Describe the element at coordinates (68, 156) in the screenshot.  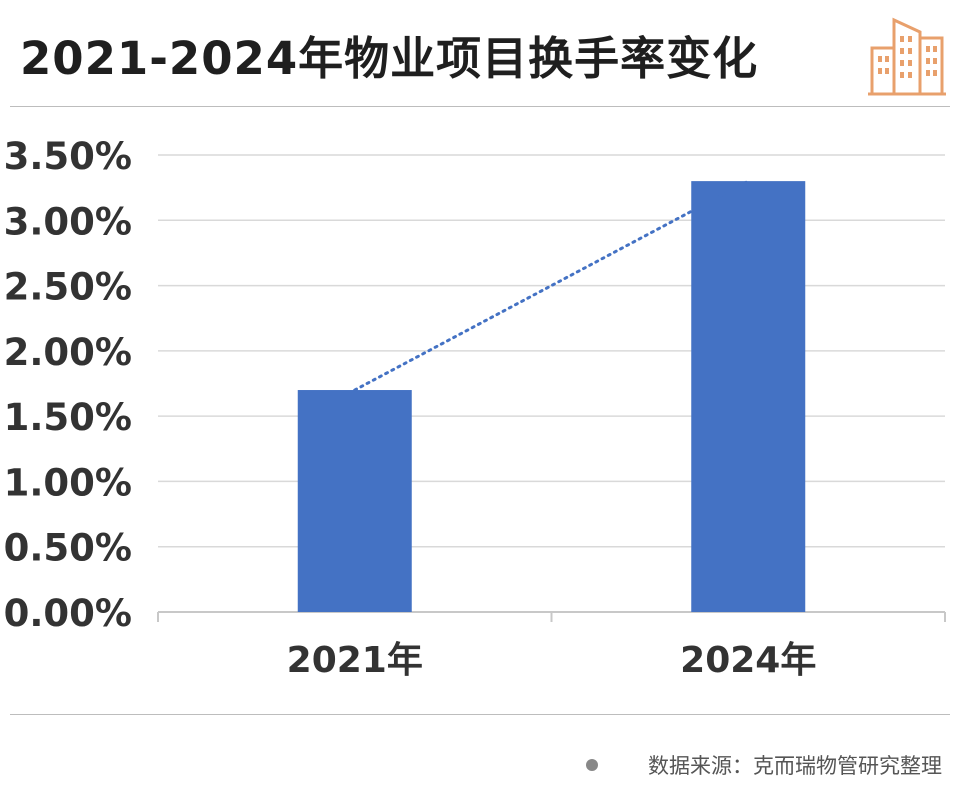
I see `y-tick-label: 3.50%` at that location.